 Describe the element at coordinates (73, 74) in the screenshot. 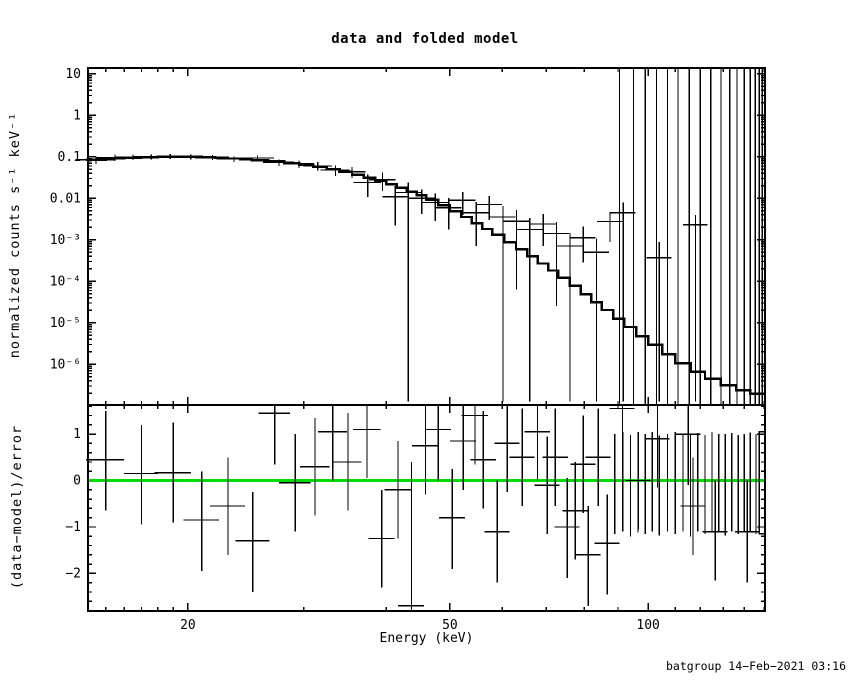

I see `y-tick-label: 10` at that location.